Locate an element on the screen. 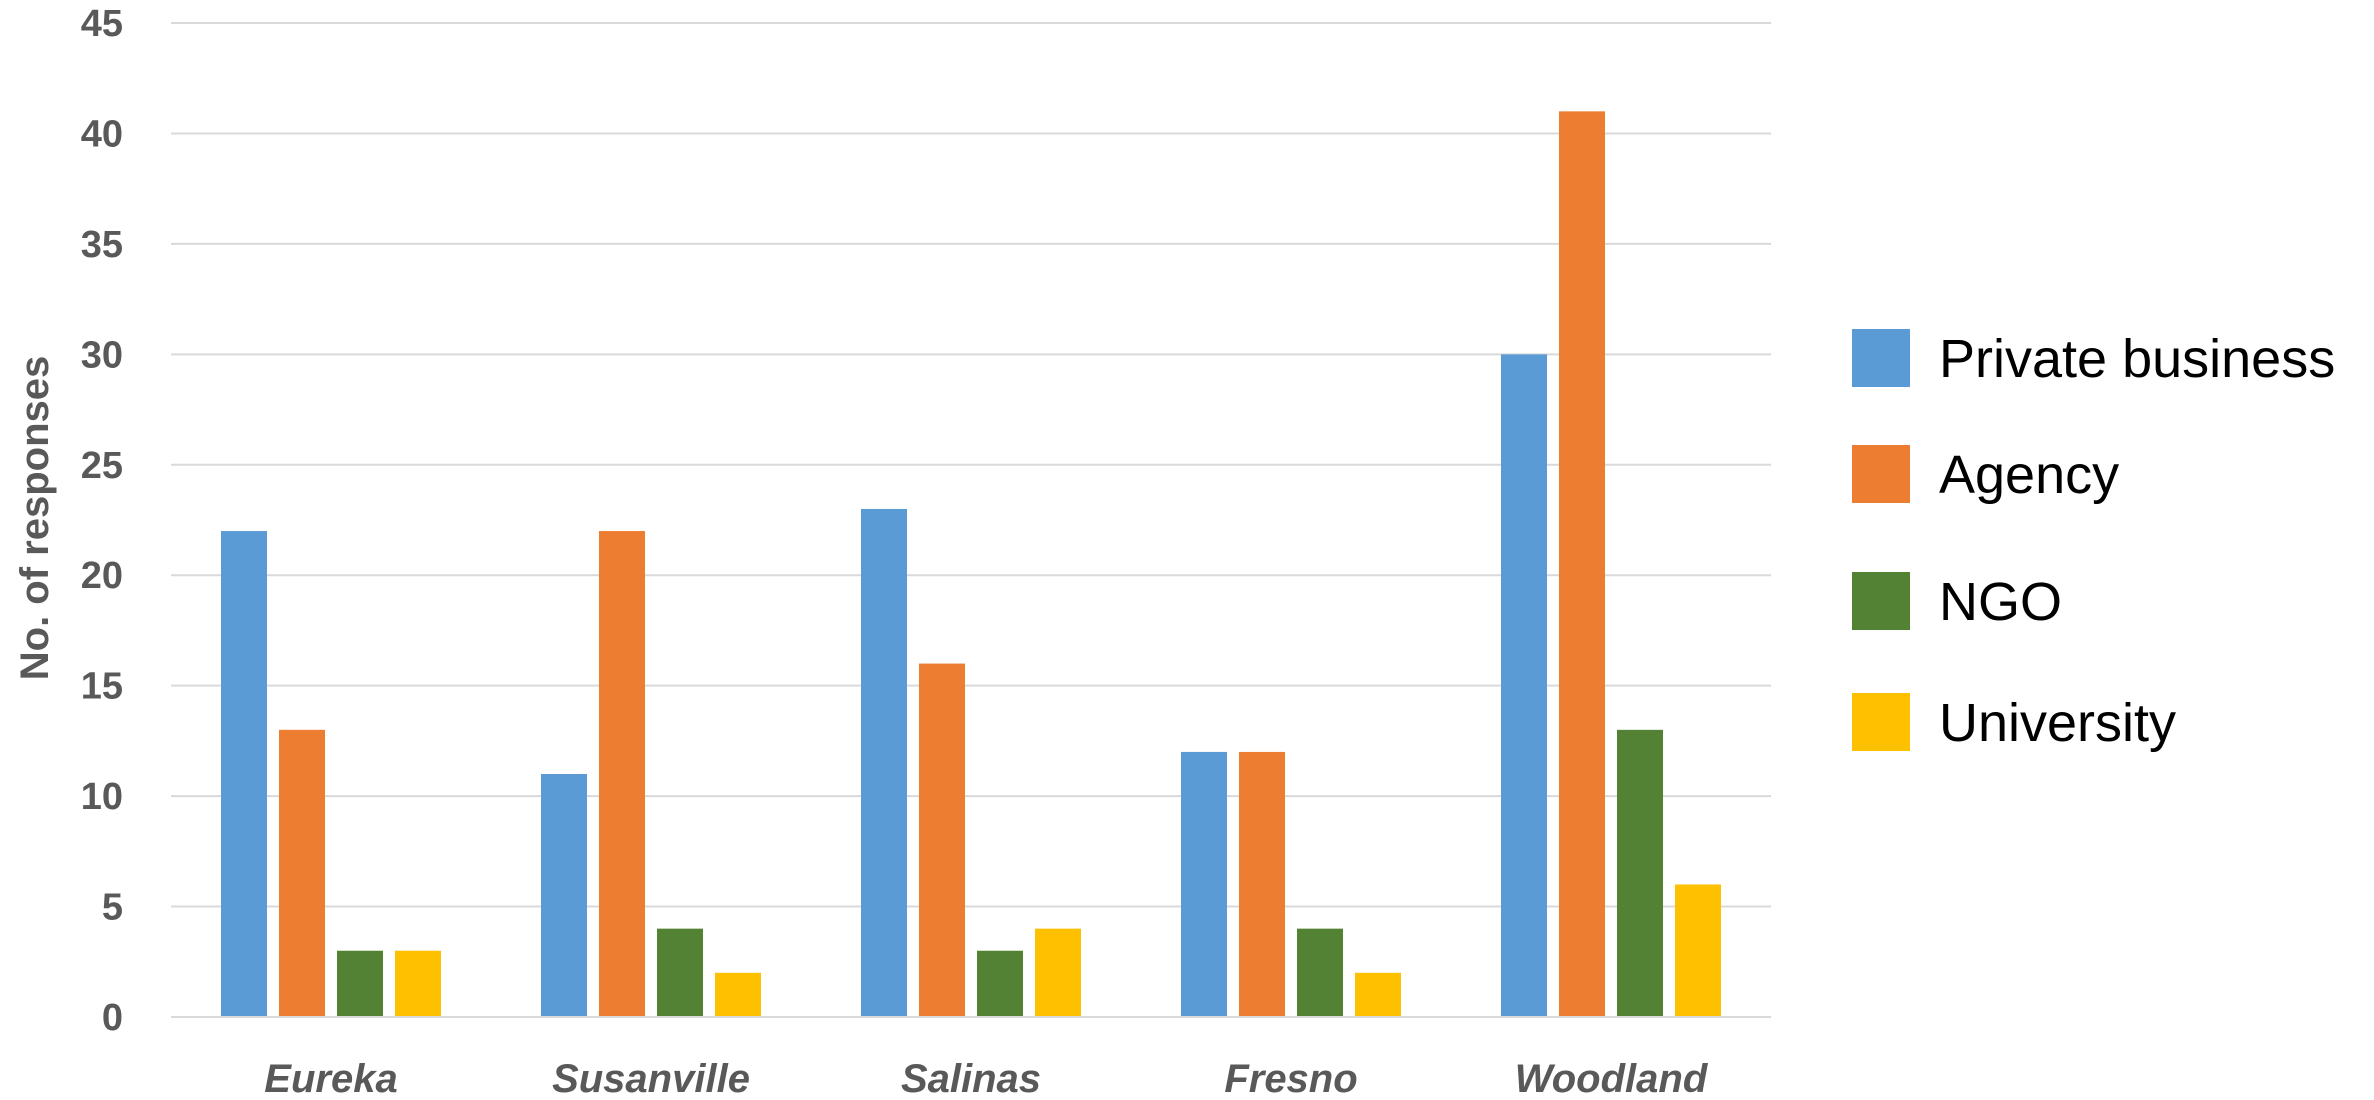  legend: Private business Agency NGO University is located at coordinates (2093, 541).